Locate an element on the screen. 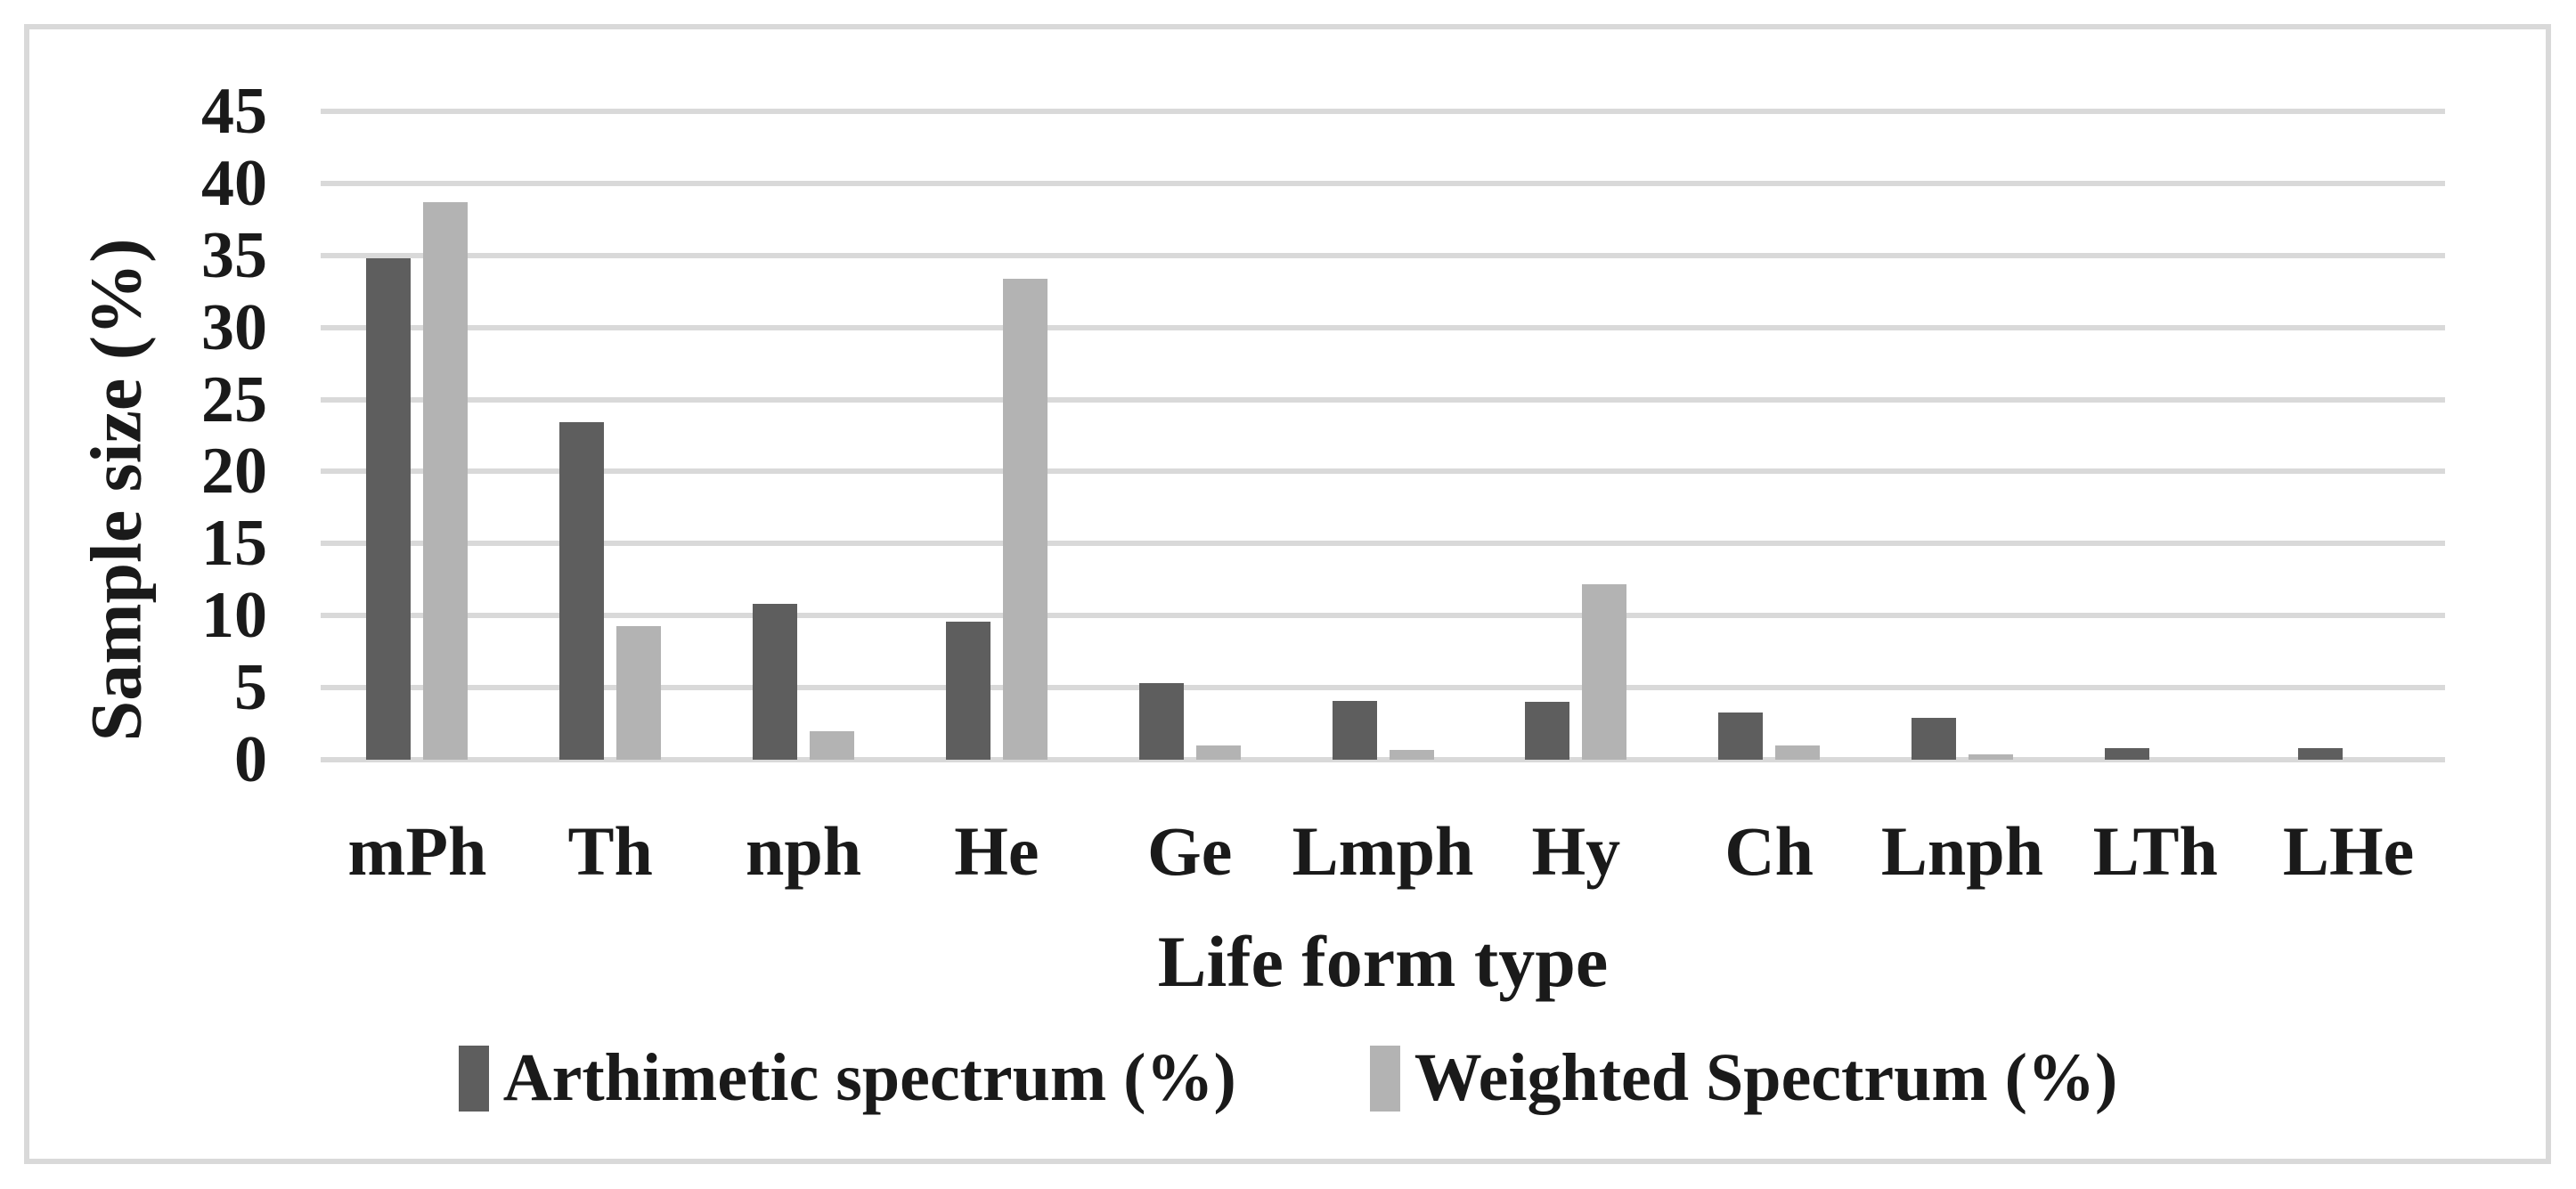 The height and width of the screenshot is (1189, 2576). y-tick-label: 0 is located at coordinates (250, 759).